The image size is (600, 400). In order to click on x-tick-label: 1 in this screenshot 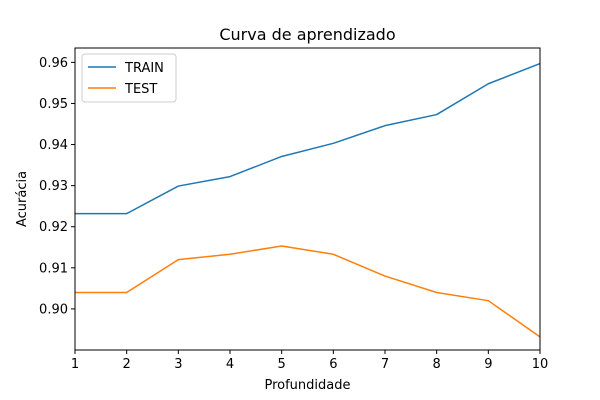, I will do `click(75, 364)`.